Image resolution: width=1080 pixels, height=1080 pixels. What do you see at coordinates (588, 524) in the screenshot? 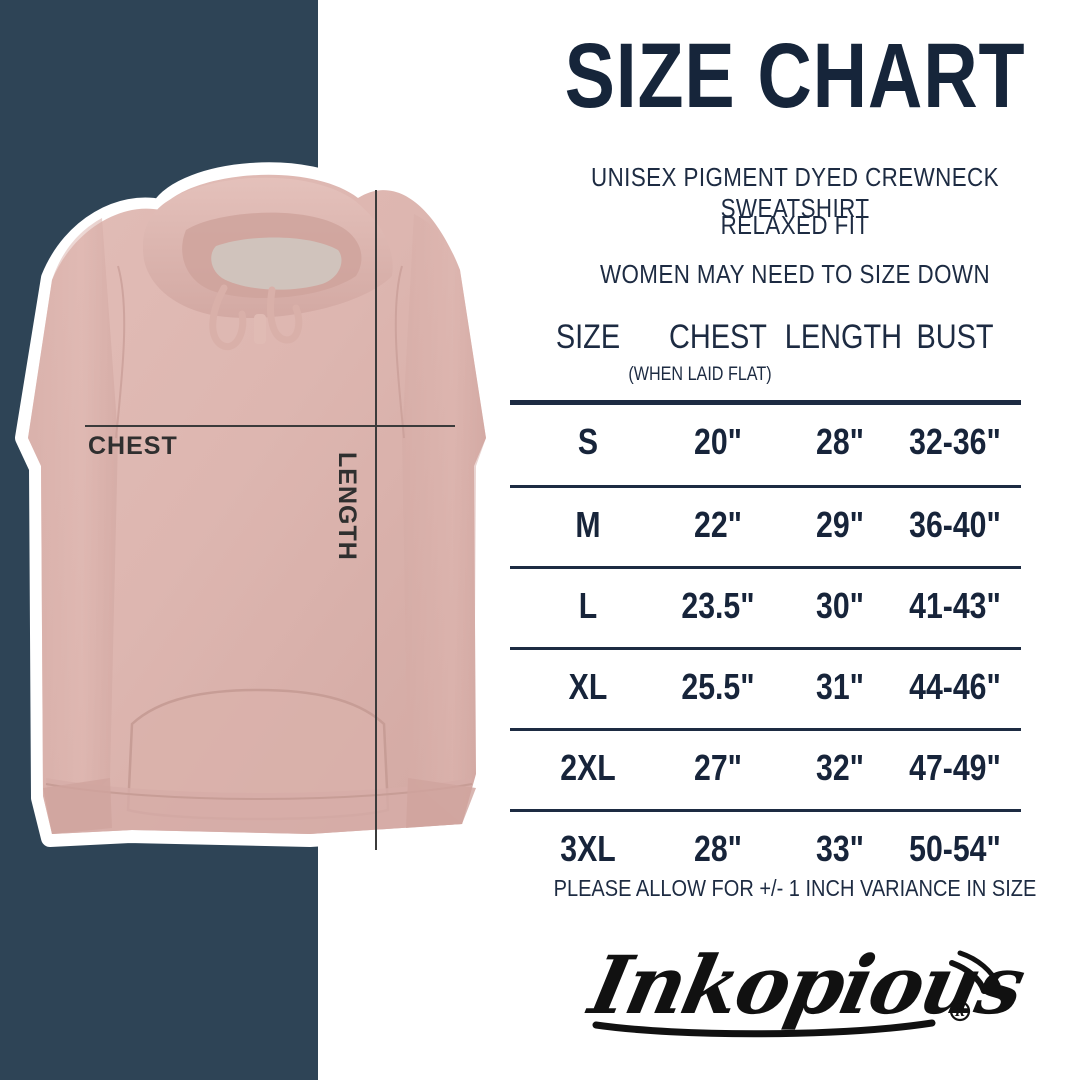
I see `cell-size: M` at bounding box center [588, 524].